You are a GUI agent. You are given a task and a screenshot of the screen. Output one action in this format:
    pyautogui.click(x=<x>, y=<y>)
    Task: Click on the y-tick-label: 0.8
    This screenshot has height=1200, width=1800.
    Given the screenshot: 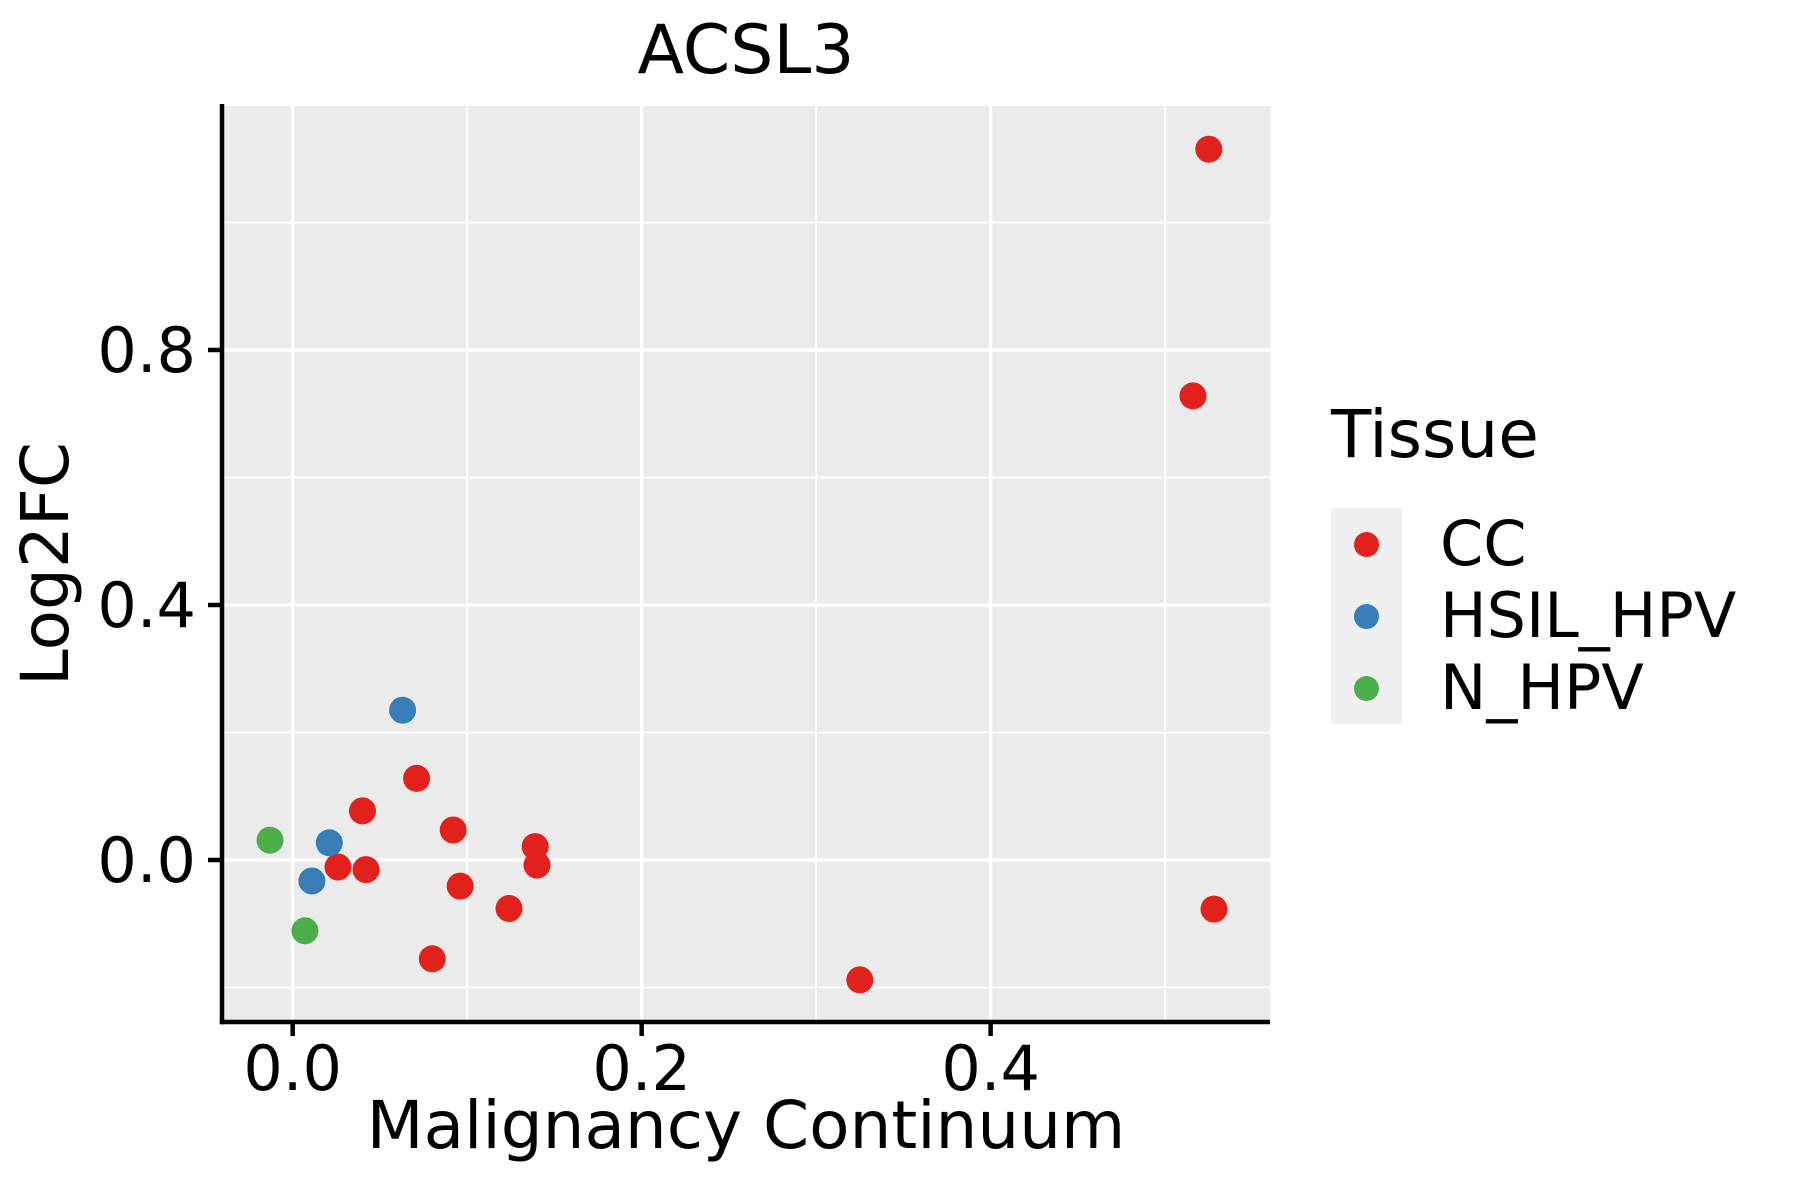 What is the action you would take?
    pyautogui.click(x=146, y=350)
    